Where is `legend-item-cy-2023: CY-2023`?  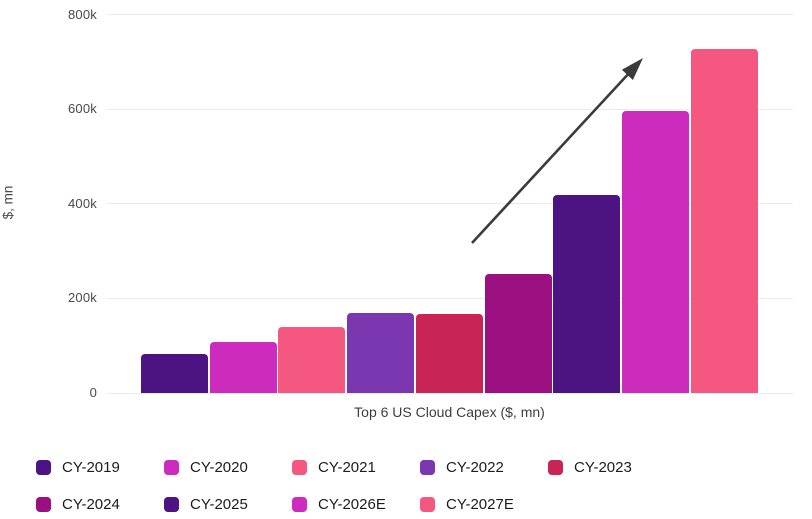
legend-item-cy-2023: CY-2023 is located at coordinates (612, 467).